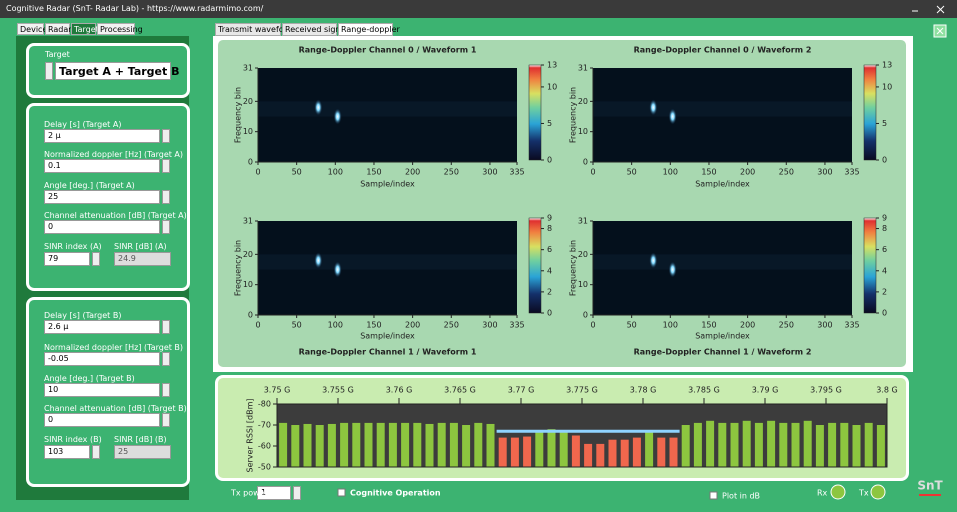 The image size is (957, 512). I want to click on left-tab: Processing, so click(120, 29).